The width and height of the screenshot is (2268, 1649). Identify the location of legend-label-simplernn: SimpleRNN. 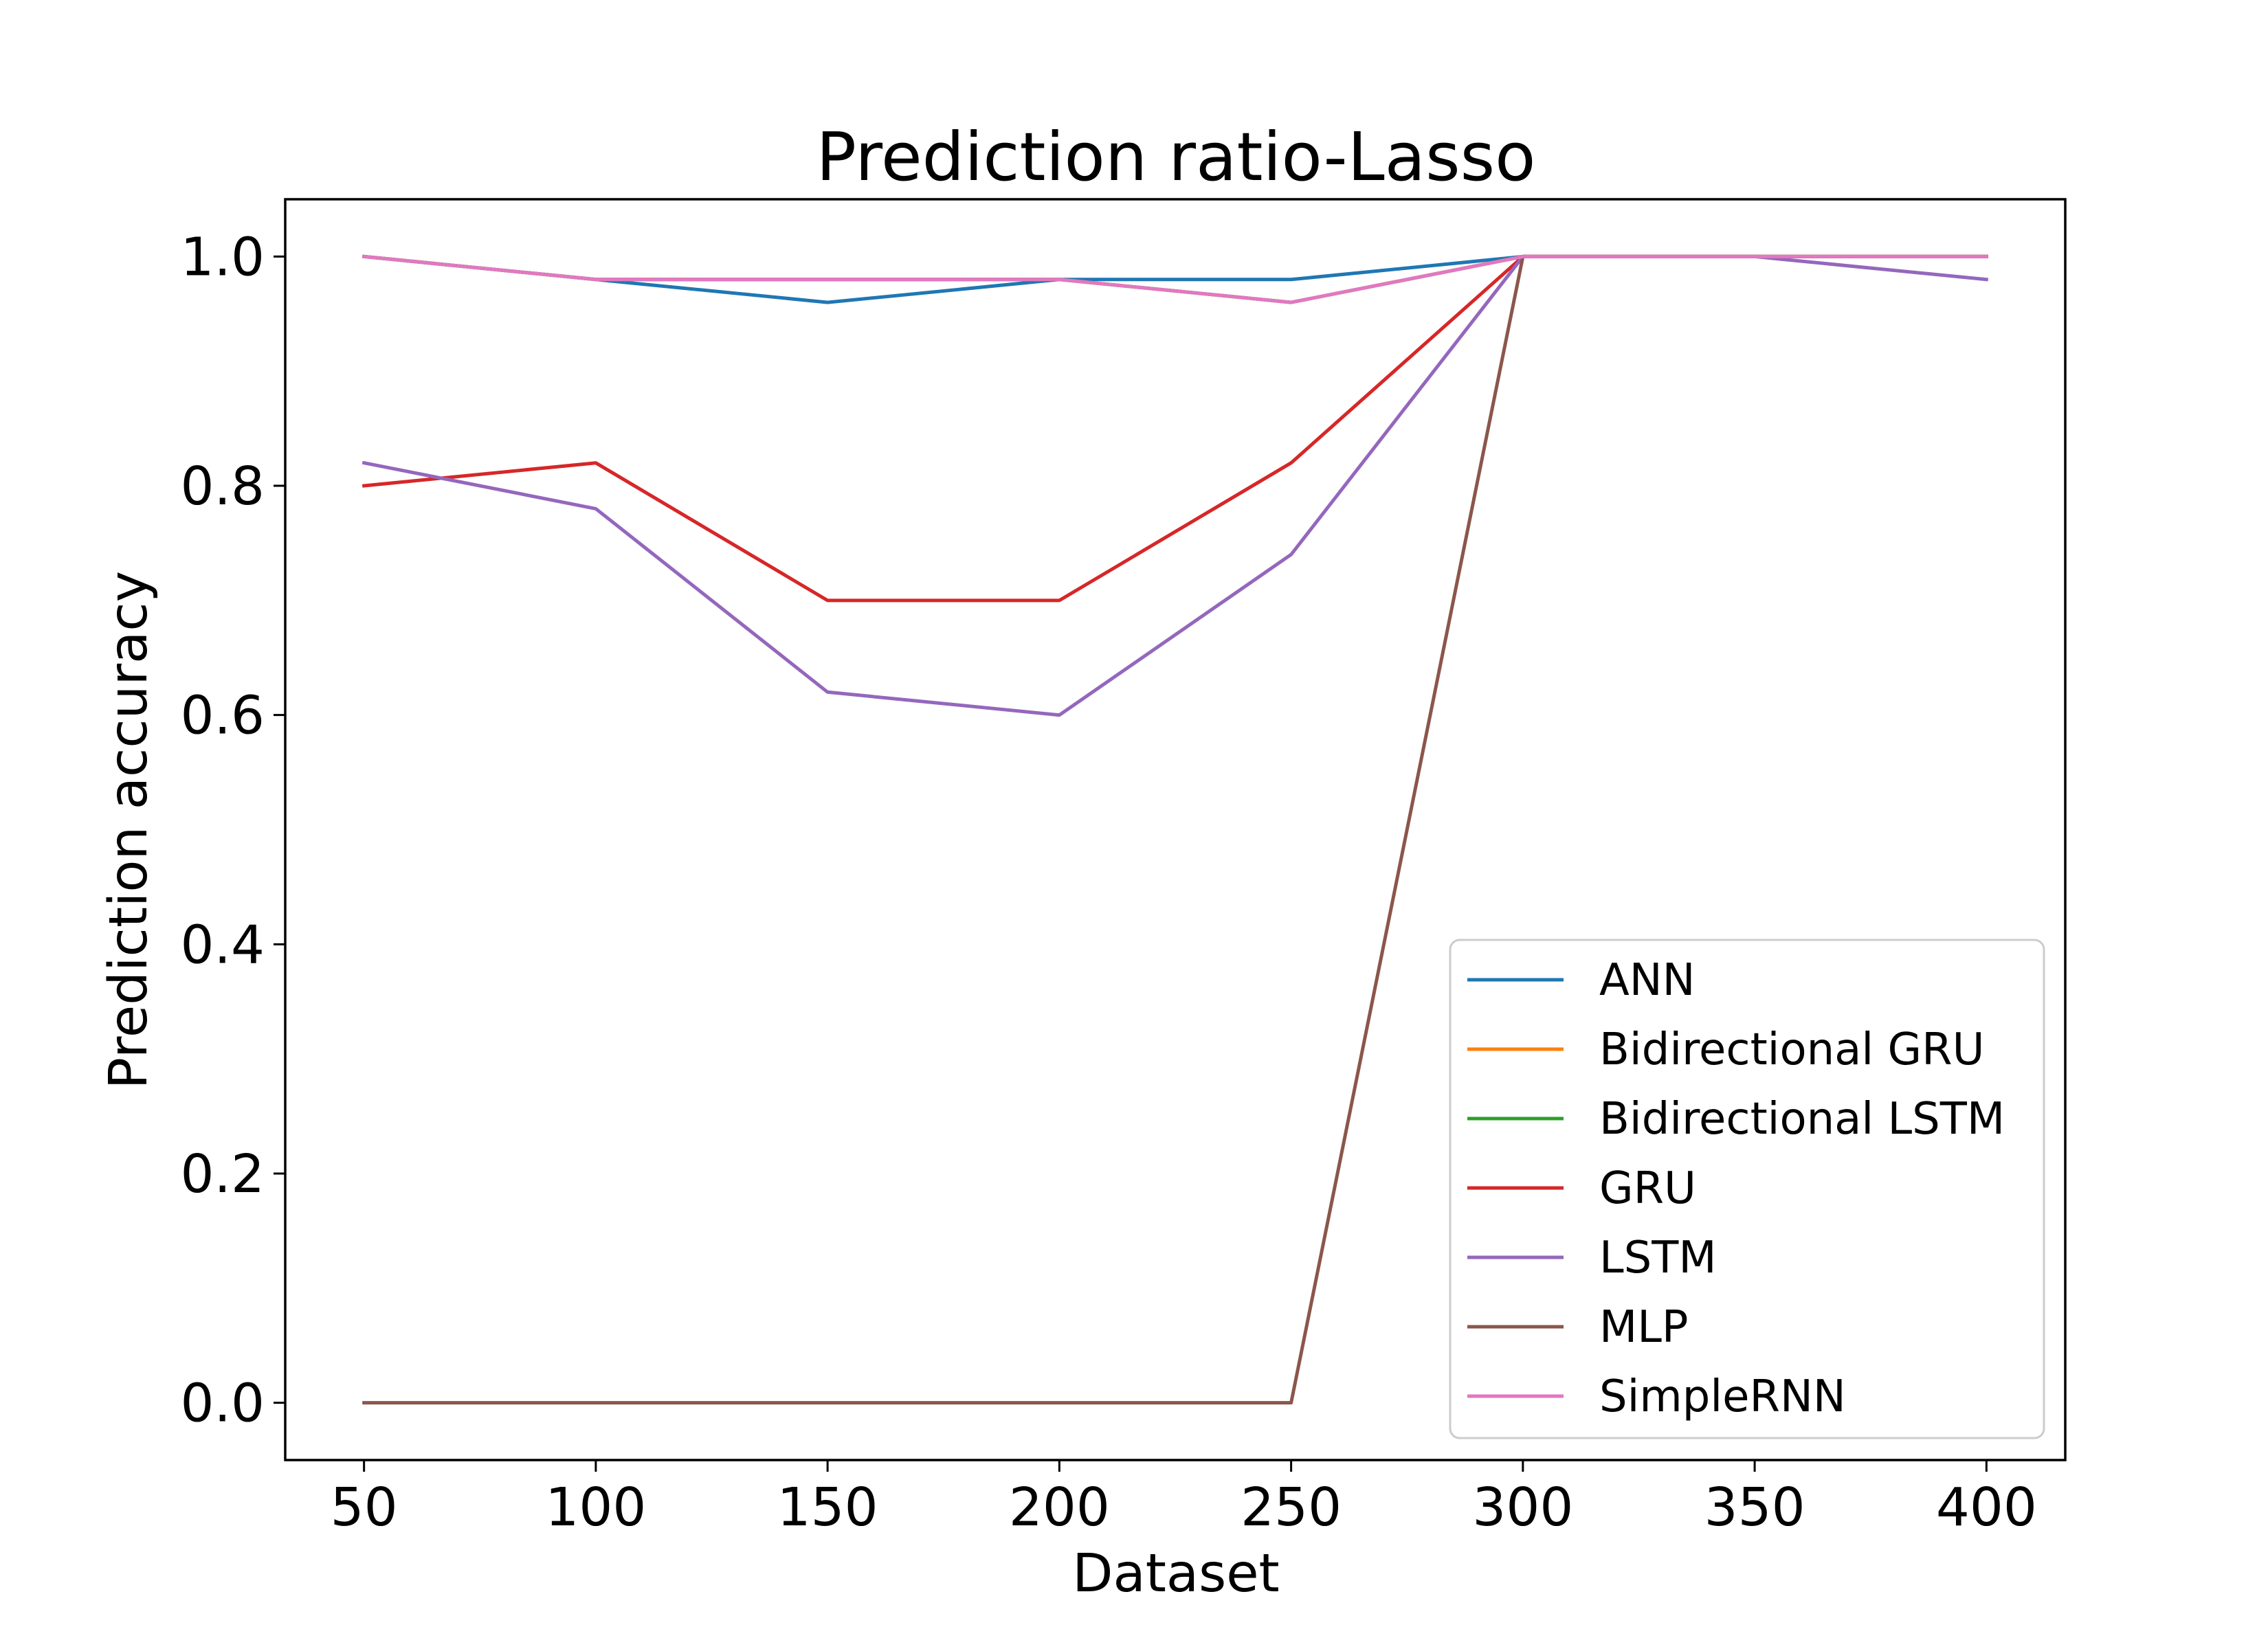
(1722, 1396).